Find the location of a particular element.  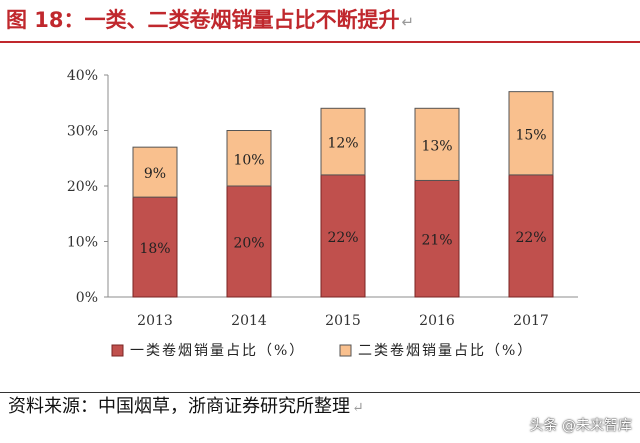

bar-value-label: 20% is located at coordinates (248, 244).